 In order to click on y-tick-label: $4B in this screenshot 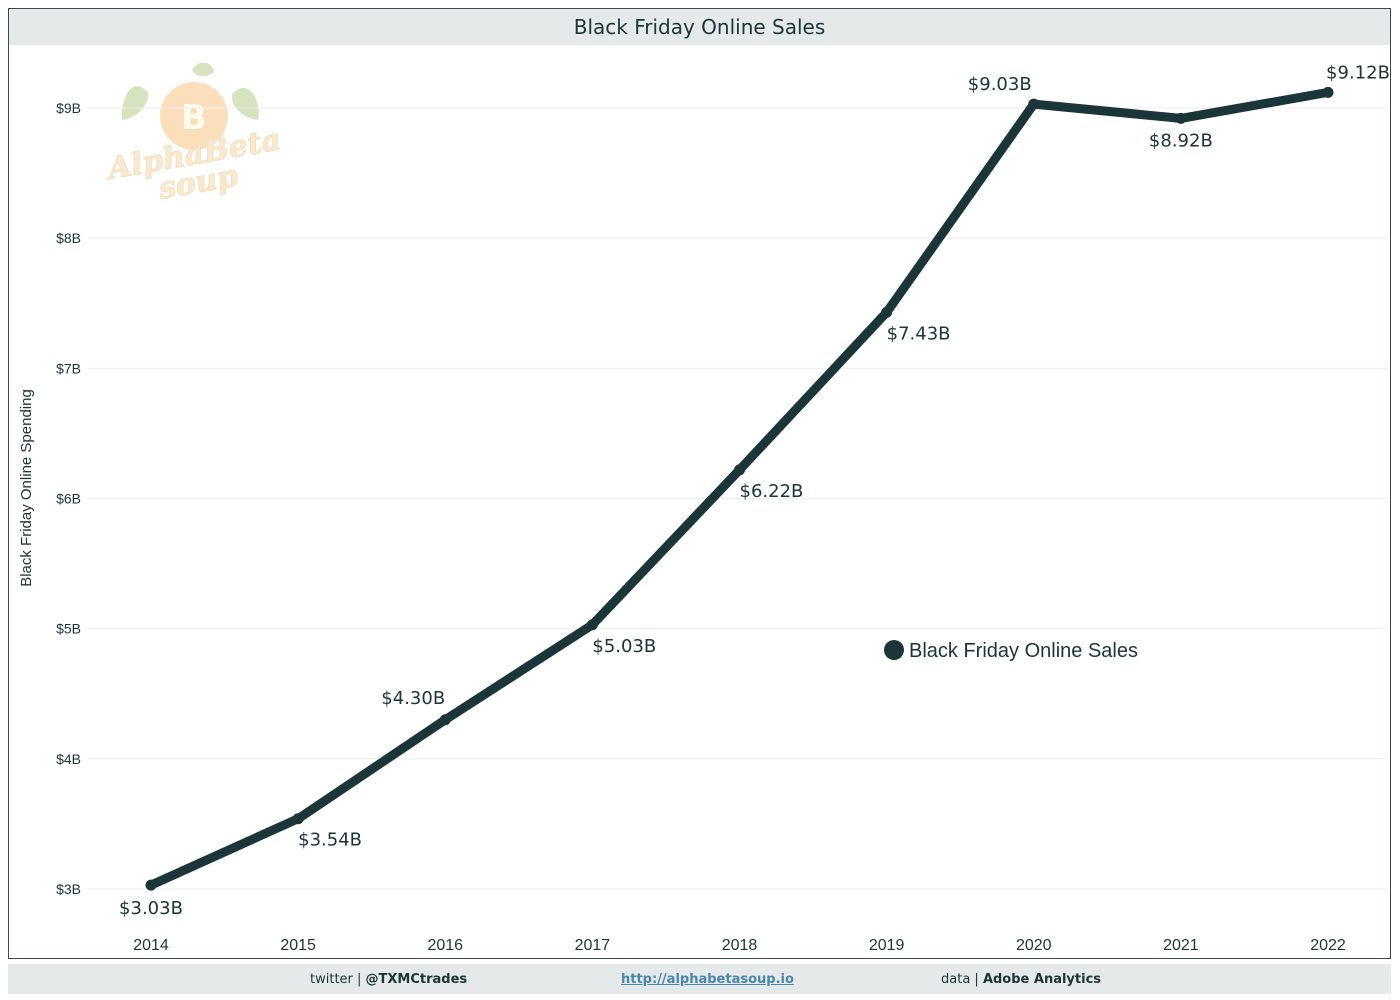, I will do `click(68, 759)`.